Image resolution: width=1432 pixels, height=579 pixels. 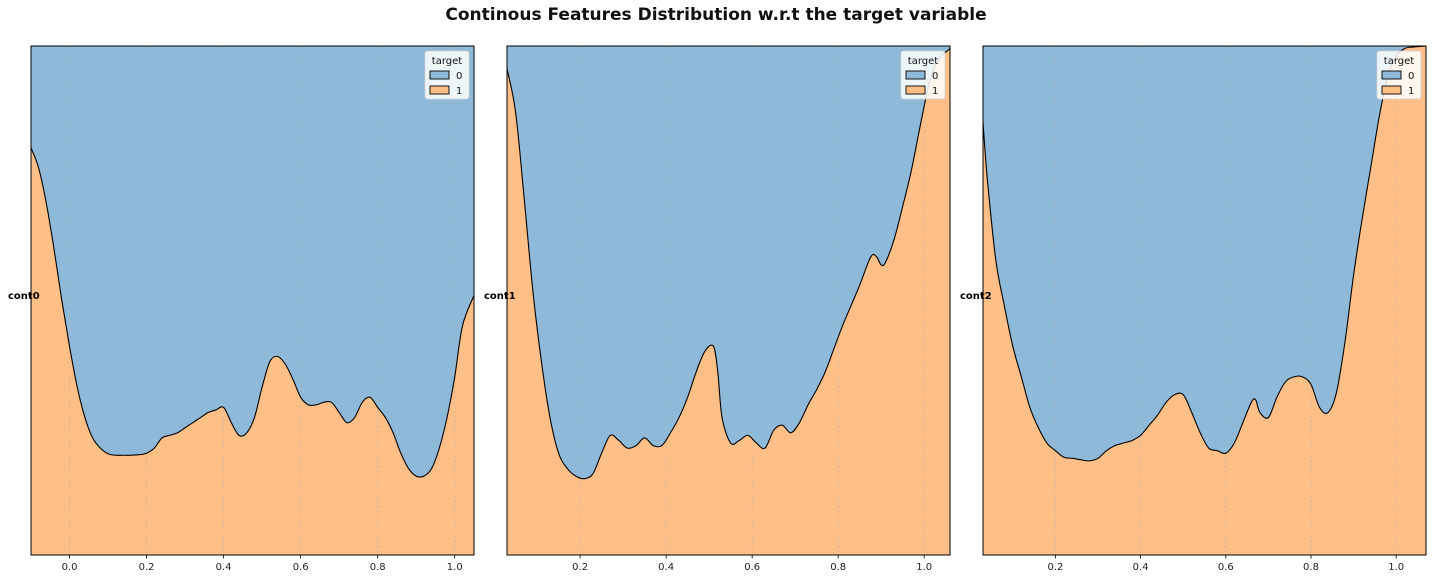 I want to click on y-axis-label: cont0, so click(x=24, y=296).